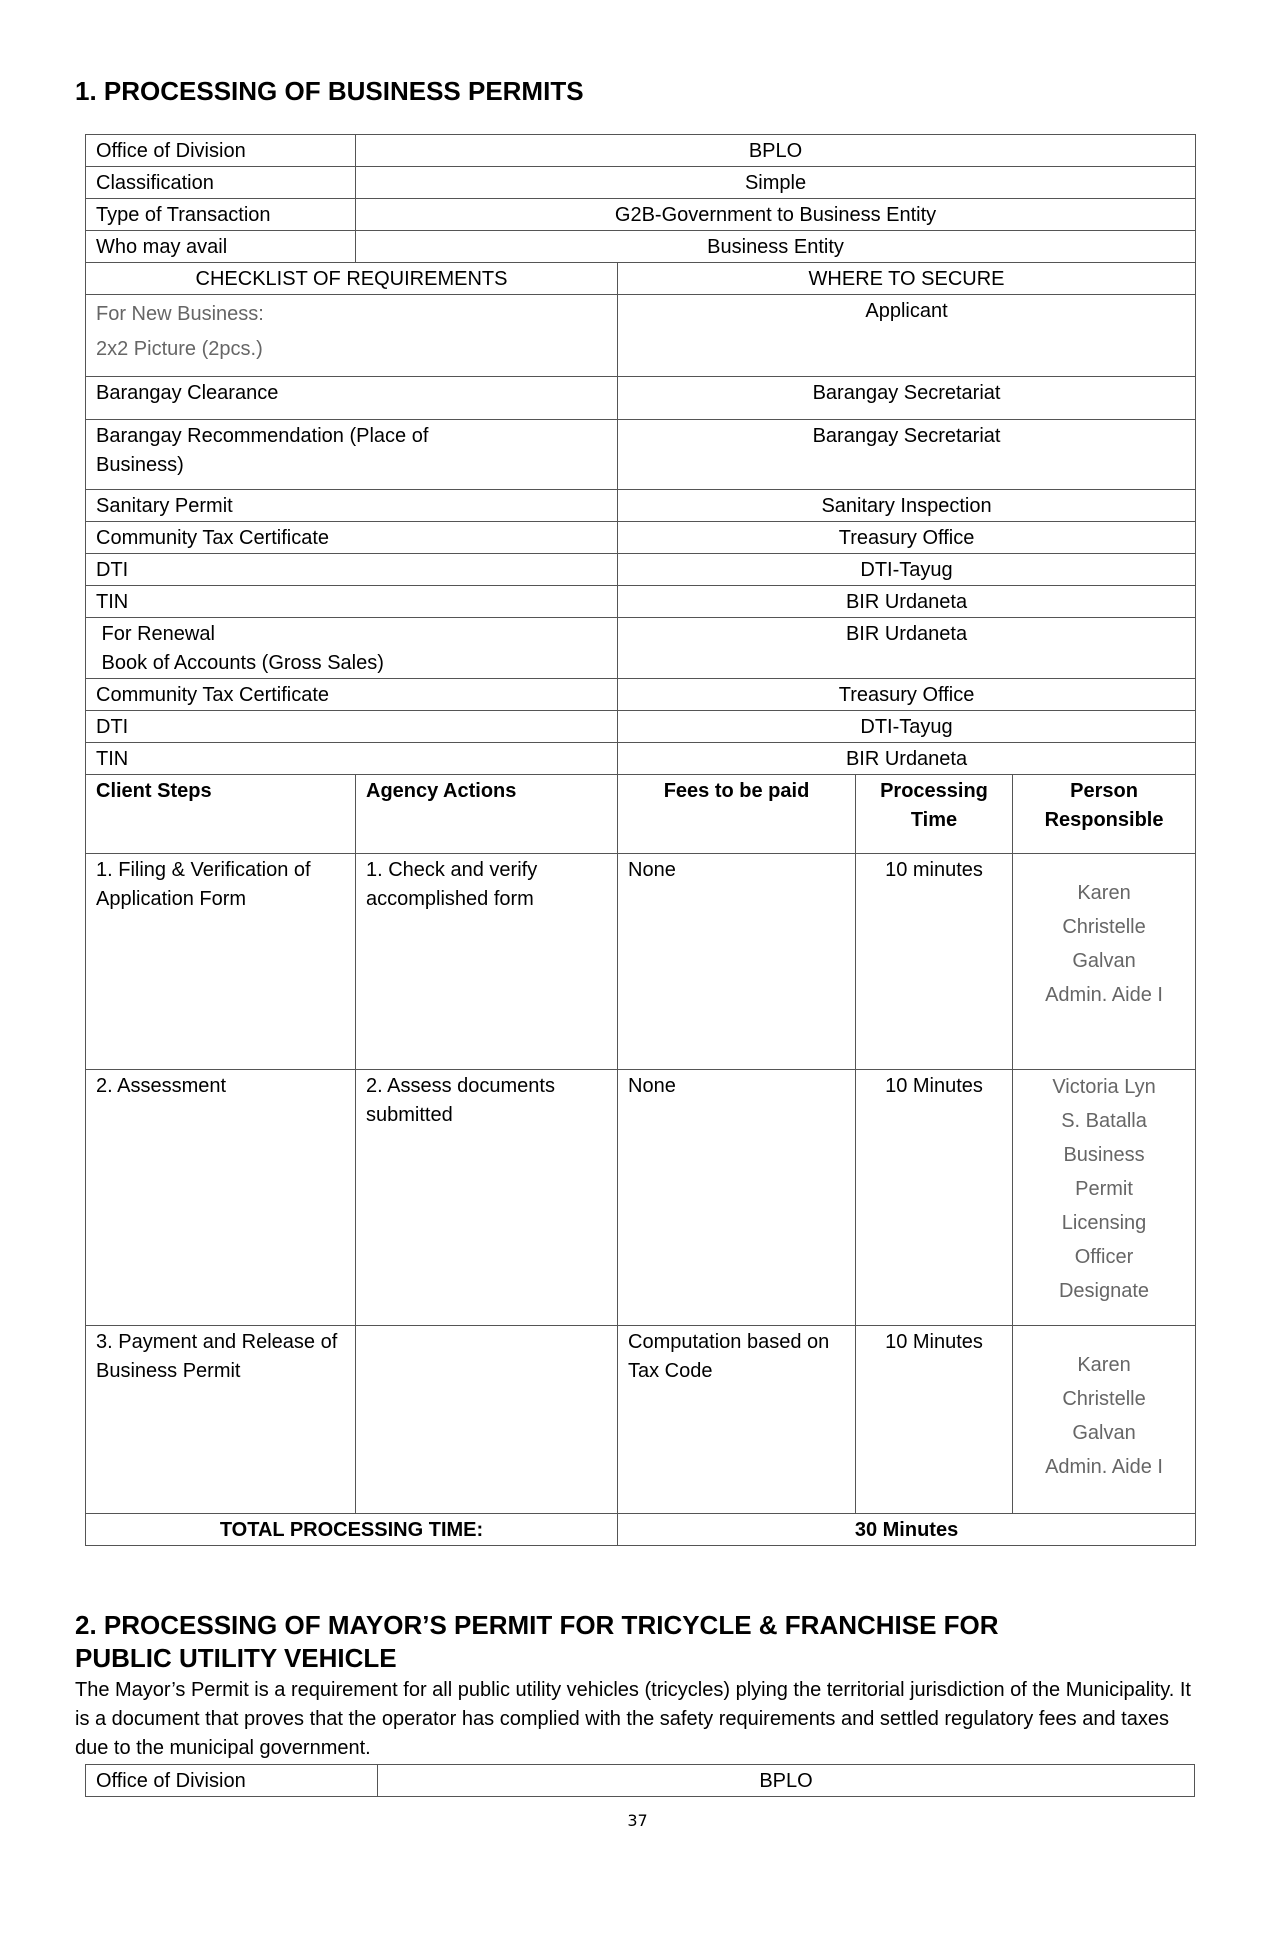 This screenshot has height=1950, width=1275. What do you see at coordinates (486, 961) in the screenshot?
I see `agency-action: 1. Check and verify accomplished form` at bounding box center [486, 961].